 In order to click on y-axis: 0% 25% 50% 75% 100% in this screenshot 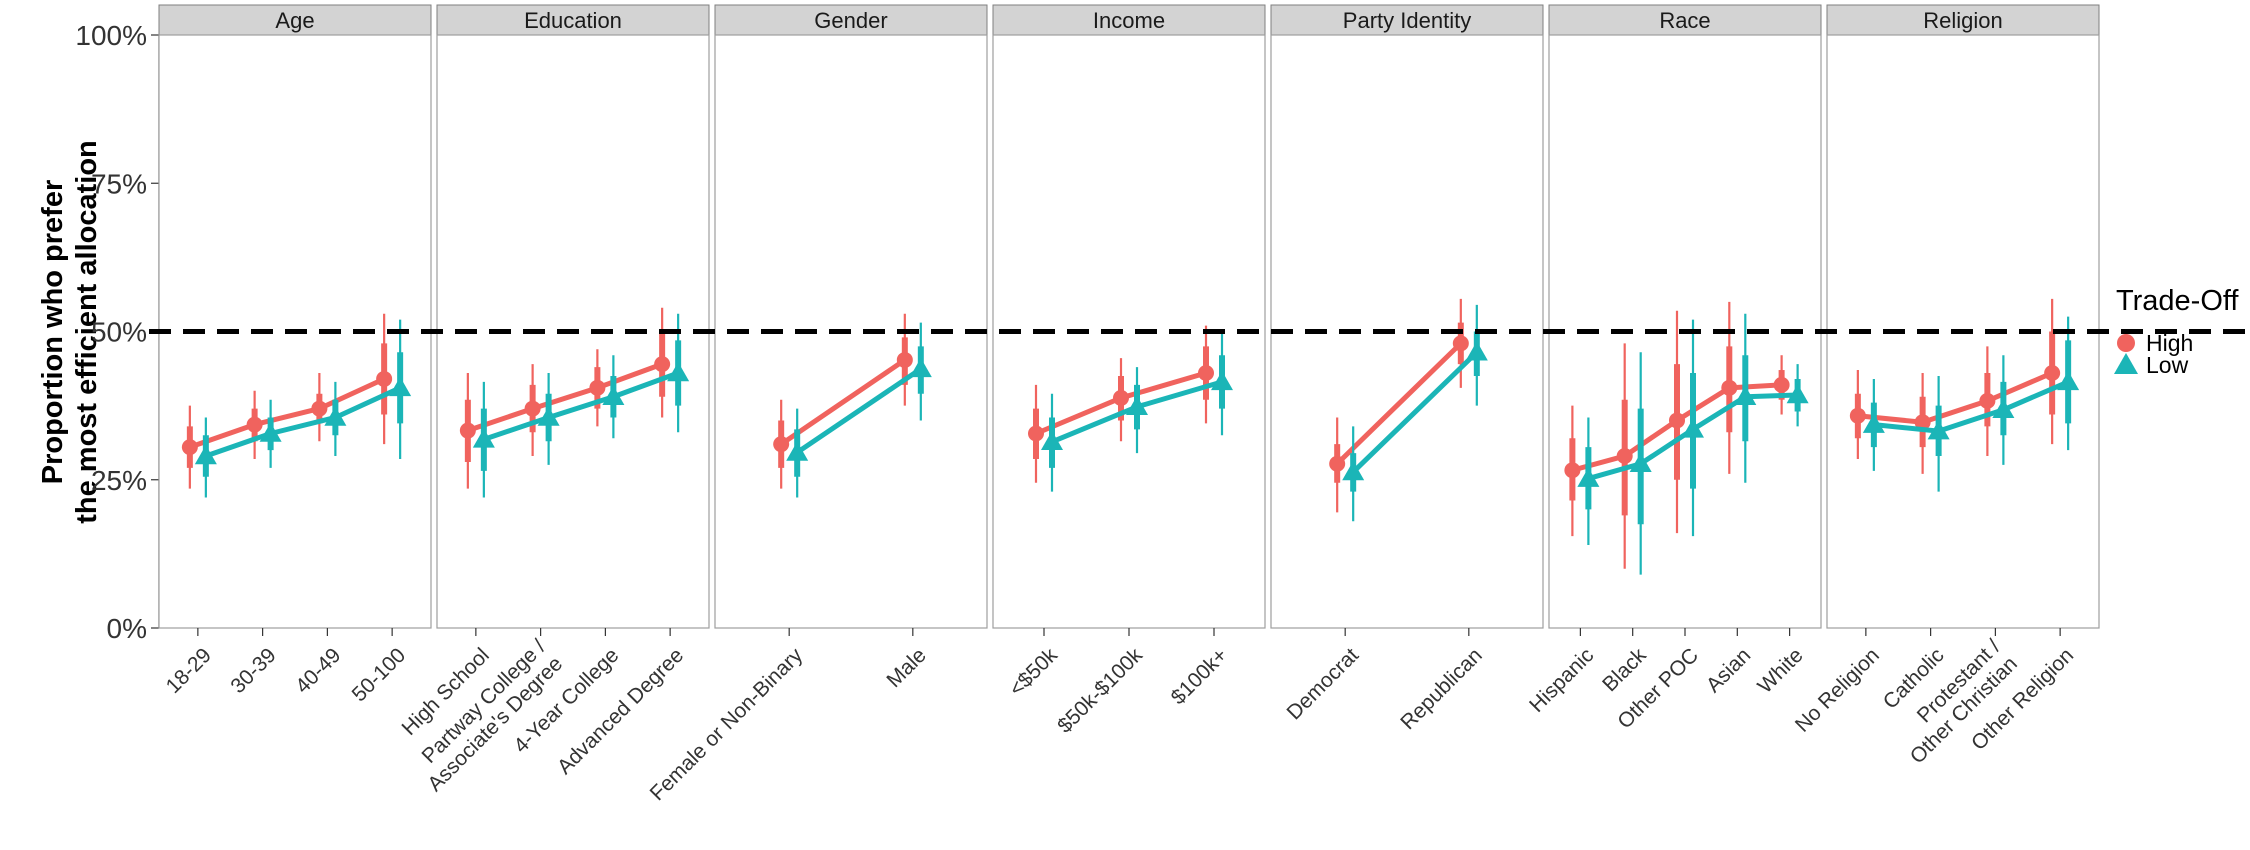, I will do `click(117, 332)`.